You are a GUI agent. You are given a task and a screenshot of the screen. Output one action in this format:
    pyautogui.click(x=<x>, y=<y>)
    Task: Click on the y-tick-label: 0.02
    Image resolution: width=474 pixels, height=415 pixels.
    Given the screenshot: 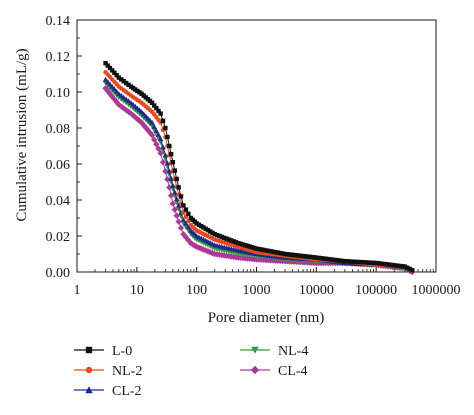 What is the action you would take?
    pyautogui.click(x=58, y=237)
    